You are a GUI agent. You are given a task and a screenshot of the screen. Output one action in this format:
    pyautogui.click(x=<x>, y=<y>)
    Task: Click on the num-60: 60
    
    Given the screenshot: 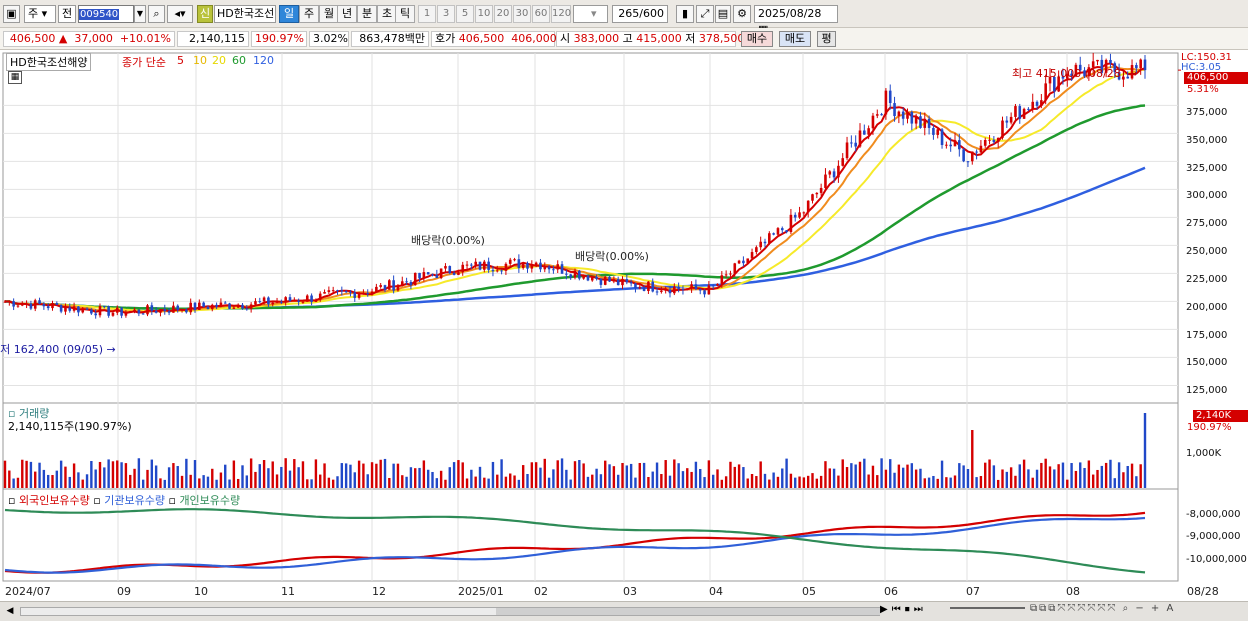 What is the action you would take?
    pyautogui.click(x=541, y=14)
    